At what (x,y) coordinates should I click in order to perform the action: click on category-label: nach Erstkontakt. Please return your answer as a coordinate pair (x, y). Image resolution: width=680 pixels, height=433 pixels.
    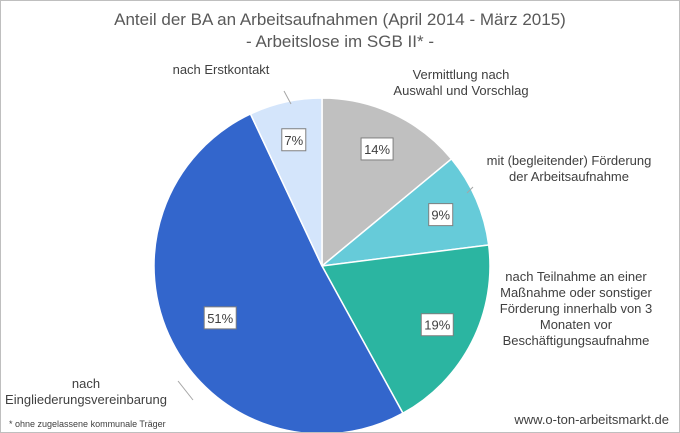
    Looking at the image, I should click on (221, 70).